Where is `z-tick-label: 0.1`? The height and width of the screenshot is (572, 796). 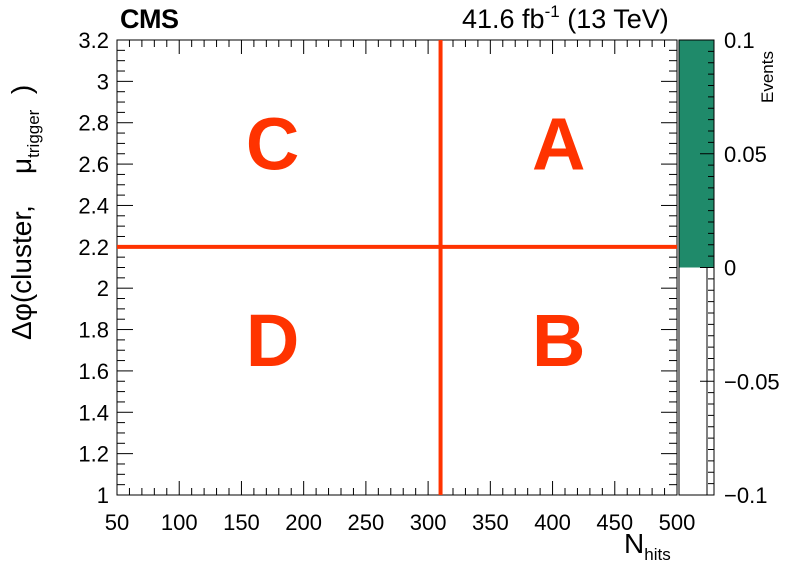
z-tick-label: 0.1 is located at coordinates (739, 40).